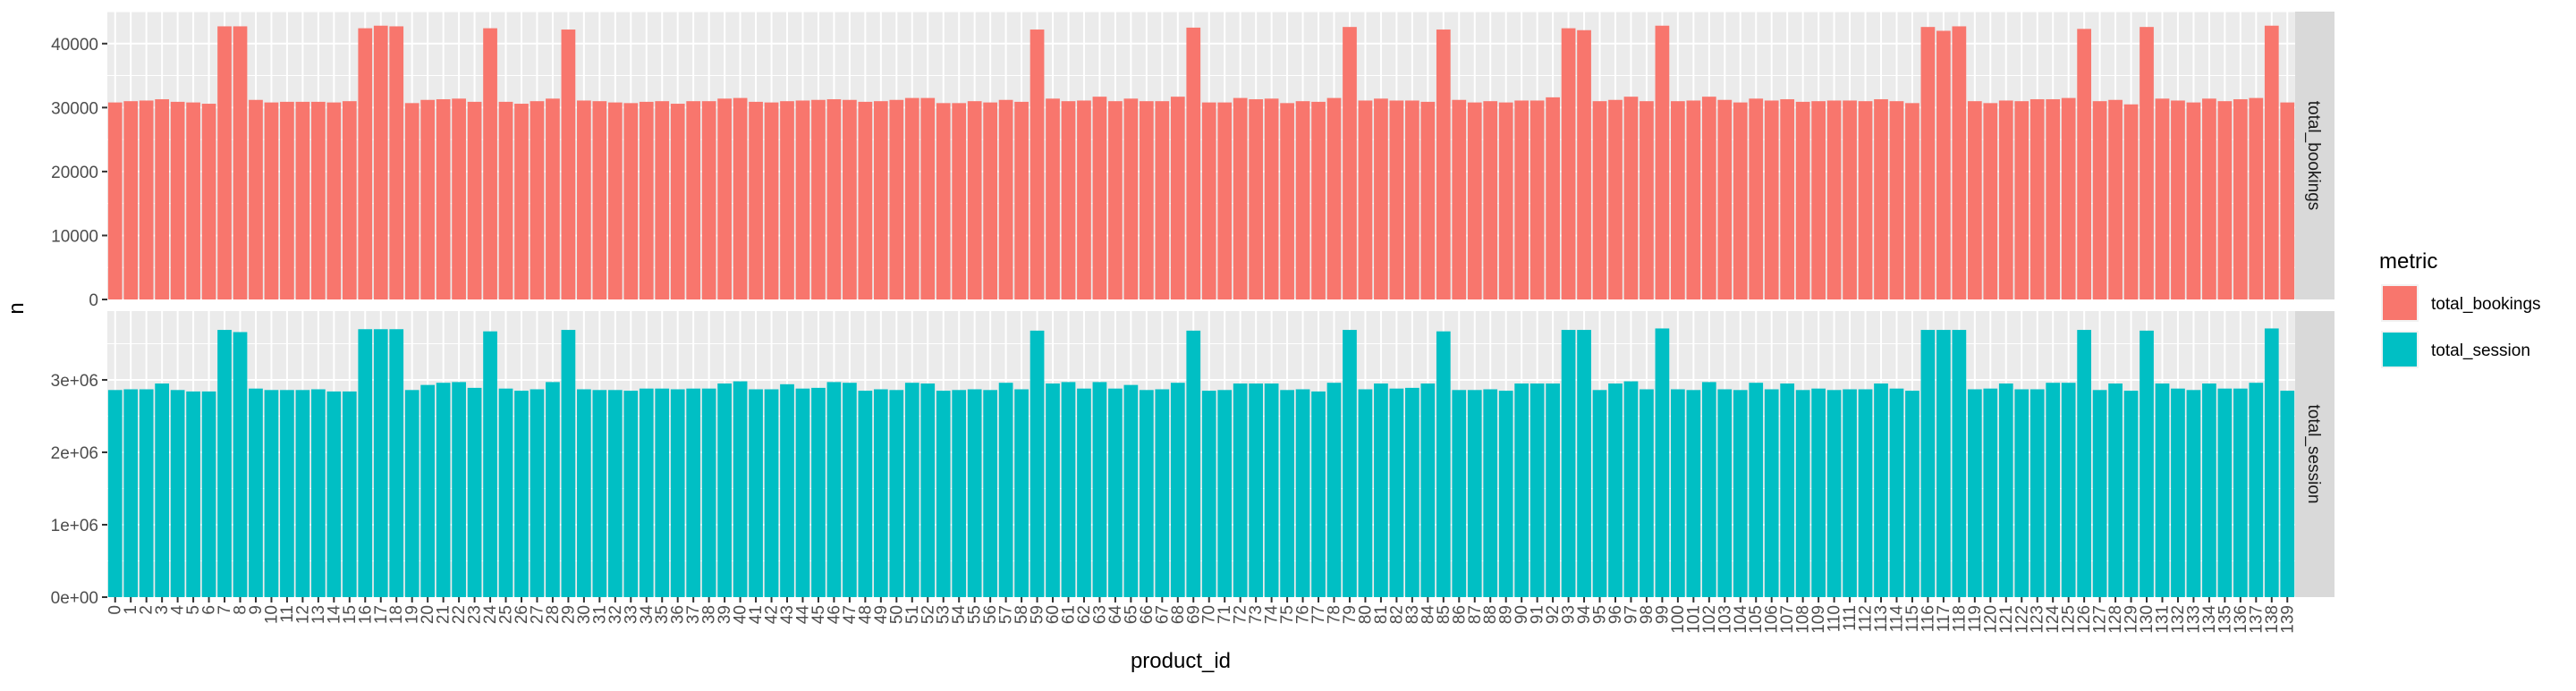  I want to click on legend-swatch-total_bookings, so click(2400, 303).